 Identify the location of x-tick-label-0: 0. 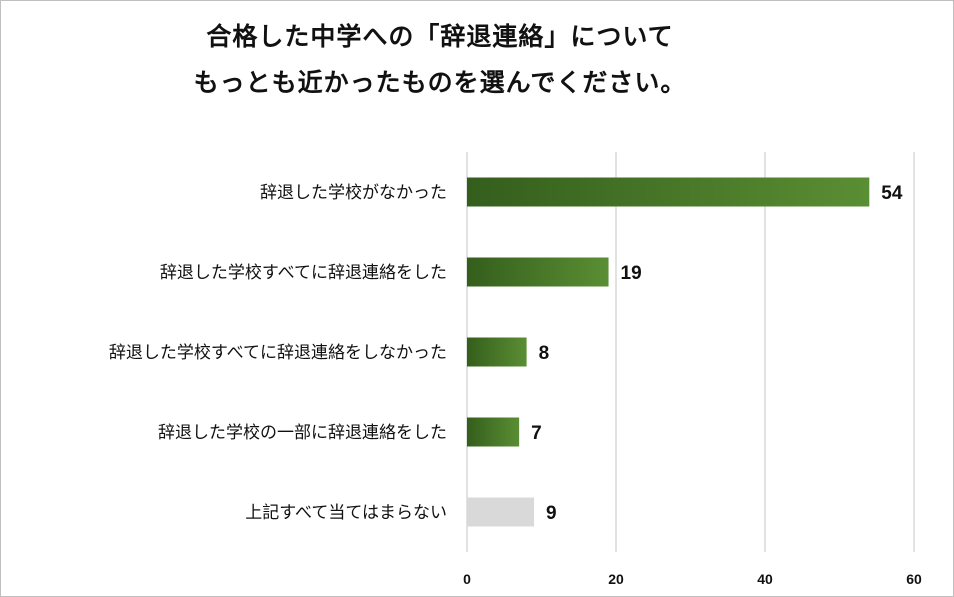
(467, 579).